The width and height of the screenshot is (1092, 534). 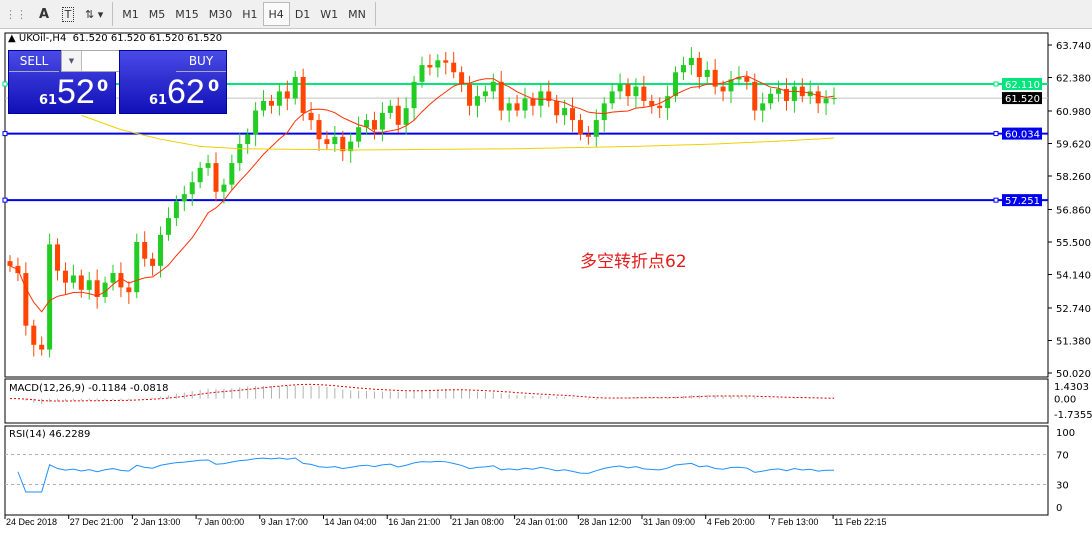 What do you see at coordinates (1073, 276) in the screenshot?
I see `price-axis-label: 54.140` at bounding box center [1073, 276].